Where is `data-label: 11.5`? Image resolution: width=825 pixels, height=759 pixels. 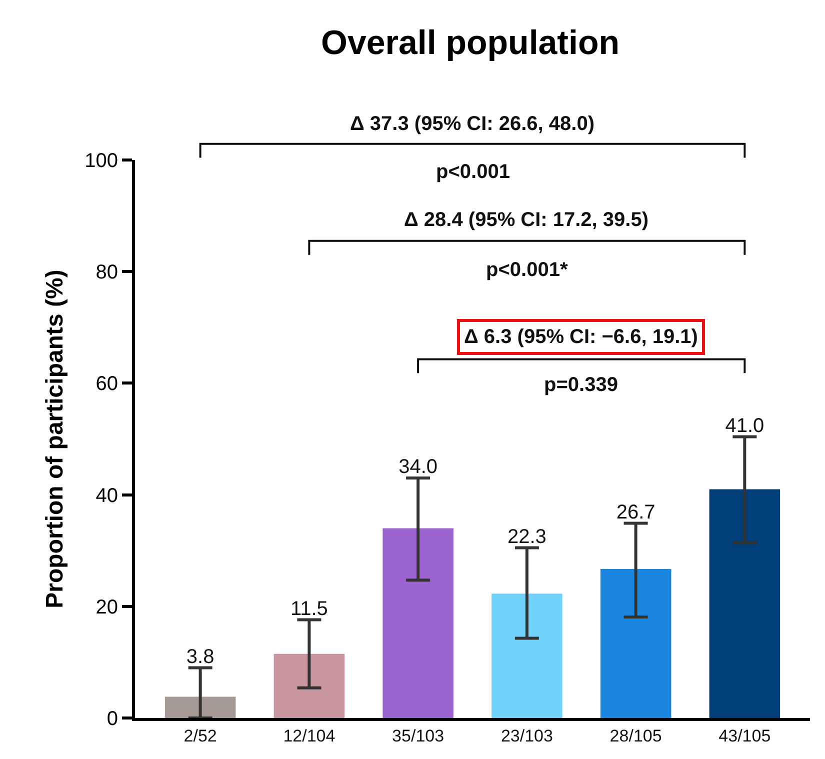
data-label: 11.5 is located at coordinates (309, 609).